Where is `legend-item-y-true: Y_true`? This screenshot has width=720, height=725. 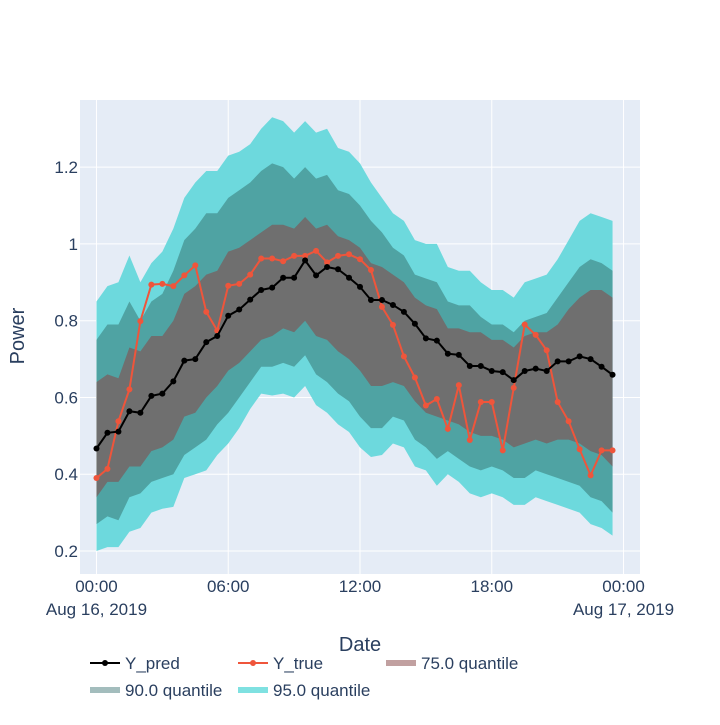
legend-item-y-true: Y_true is located at coordinates (280, 663).